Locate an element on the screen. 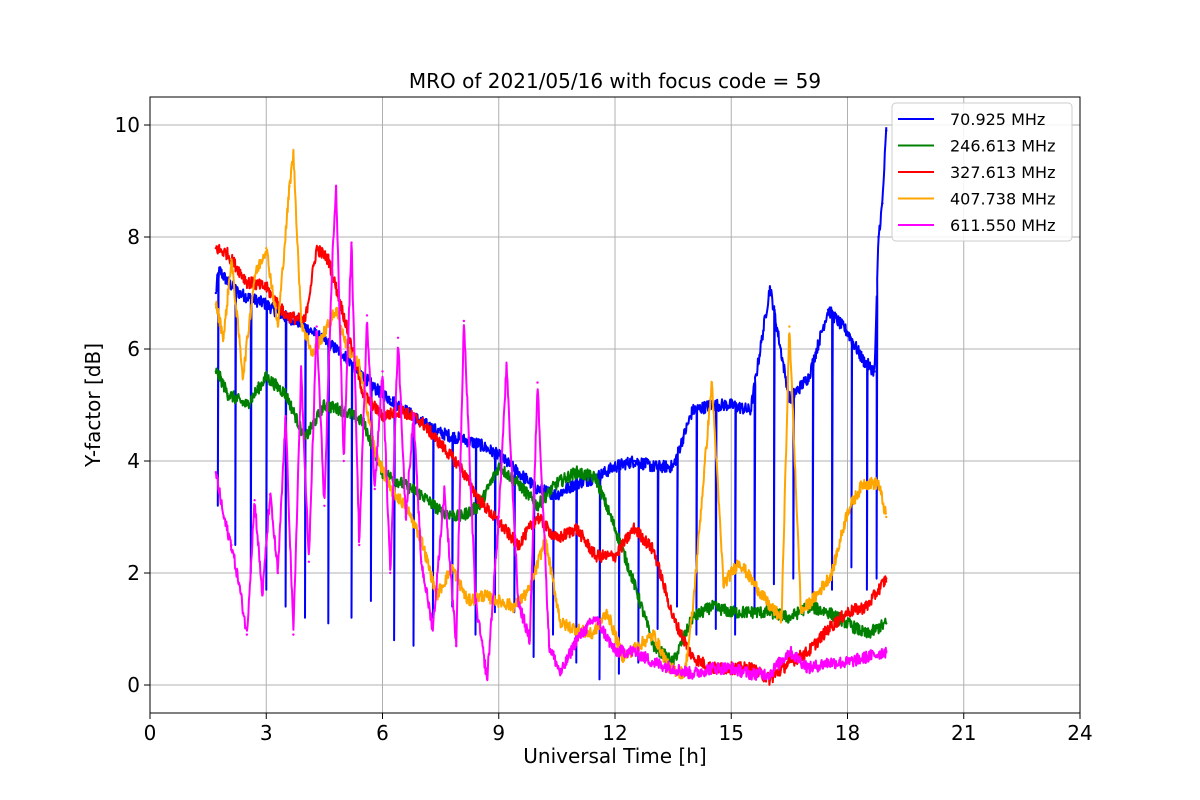 The height and width of the screenshot is (800, 1200). x-tick-label: 3 is located at coordinates (266, 733).